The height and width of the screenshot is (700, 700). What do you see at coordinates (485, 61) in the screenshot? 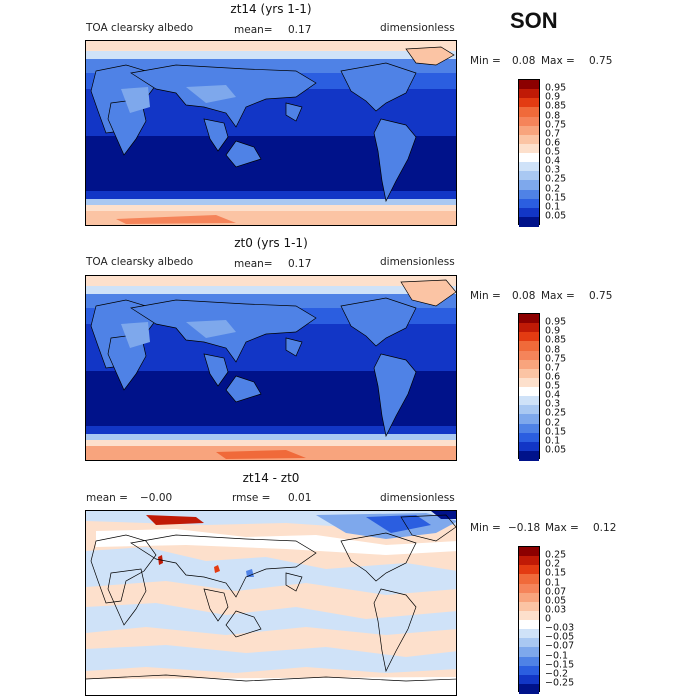
I see `panel1-min-label: Min =` at bounding box center [485, 61].